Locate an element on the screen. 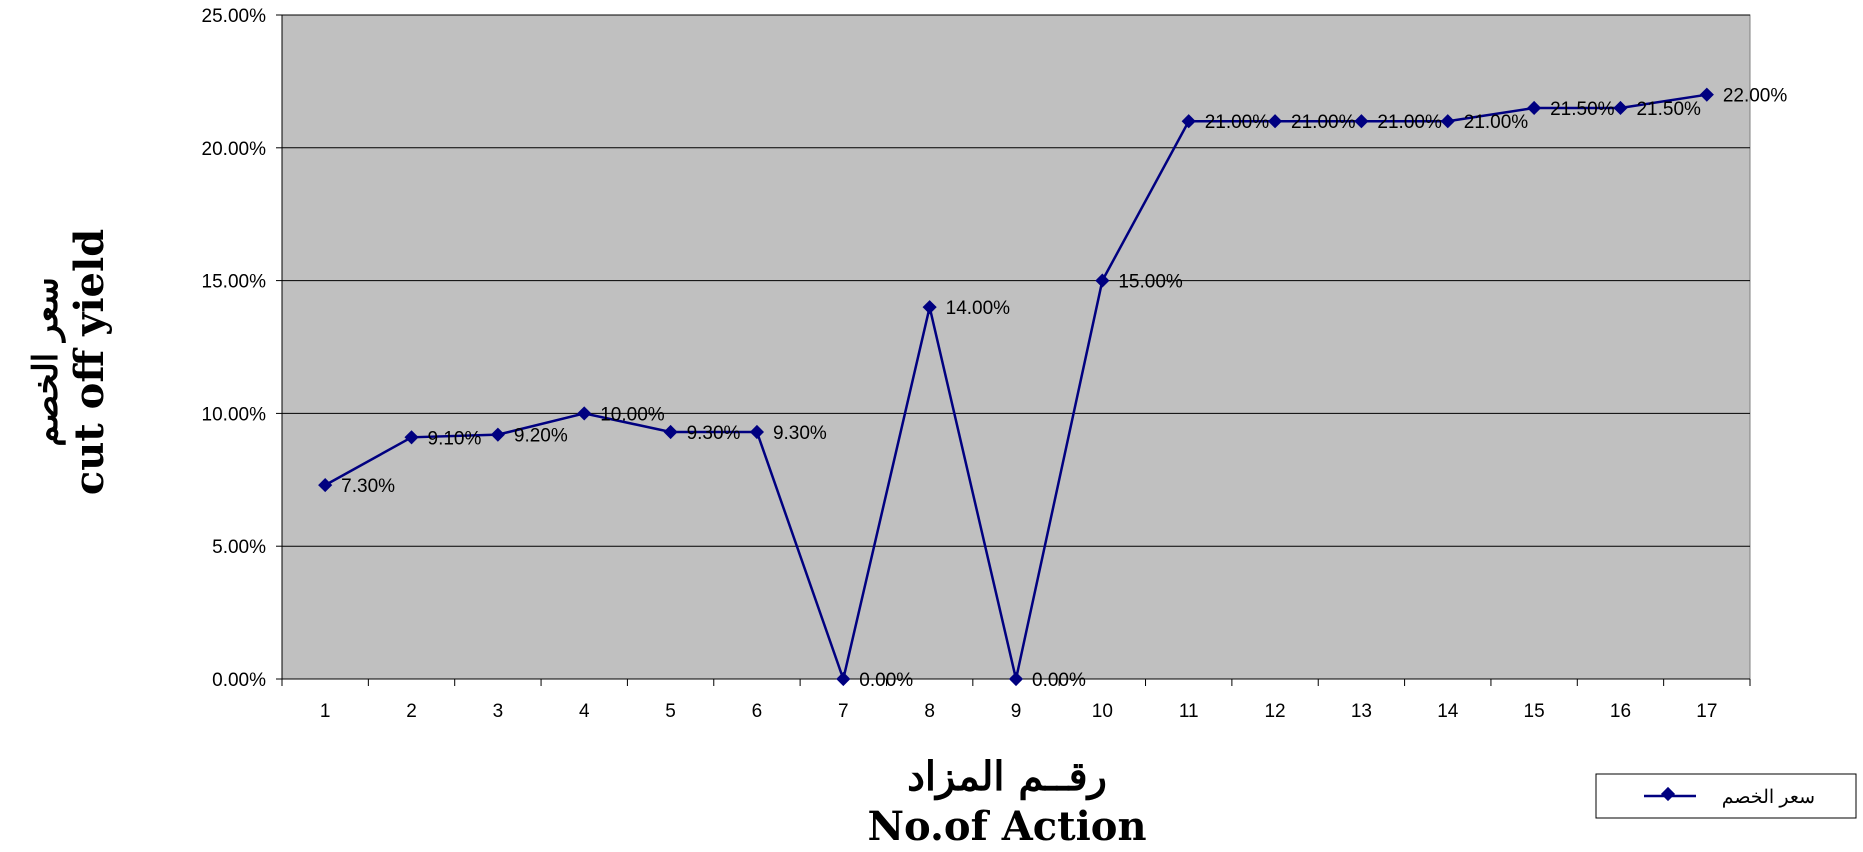 The height and width of the screenshot is (852, 1863). x-axis-tick-labels: 1 2 3 4 5 6 7 8 9 10 11 12 13 14 15 16 17 is located at coordinates (1019, 711).